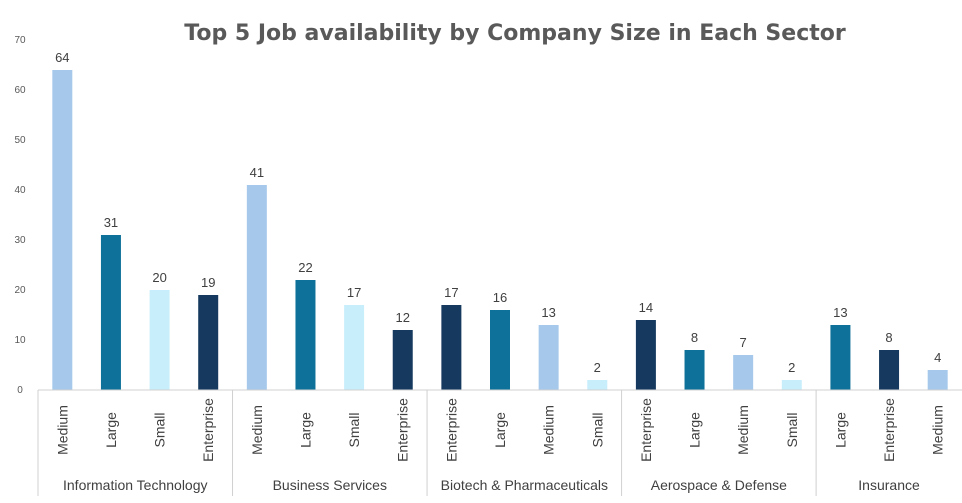  What do you see at coordinates (889, 485) in the screenshot?
I see `sector-label: Insurance` at bounding box center [889, 485].